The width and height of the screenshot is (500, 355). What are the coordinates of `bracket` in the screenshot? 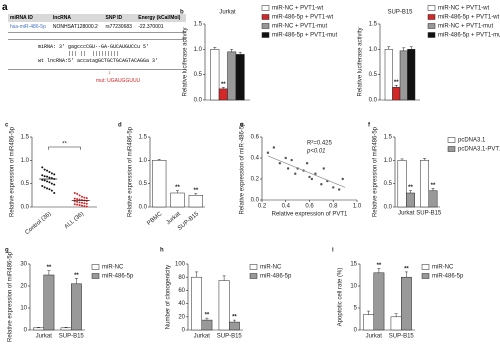 It's located at (64, 148).